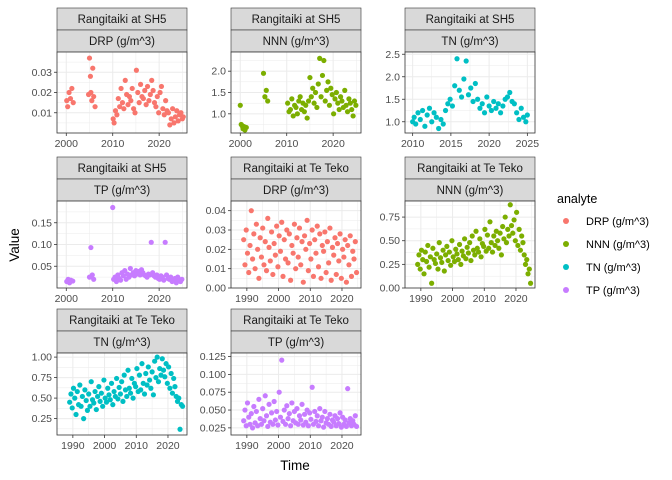 This screenshot has height=480, width=672. Describe the element at coordinates (392, 100) in the screenshot. I see `y-tick-label: 1.5` at that location.